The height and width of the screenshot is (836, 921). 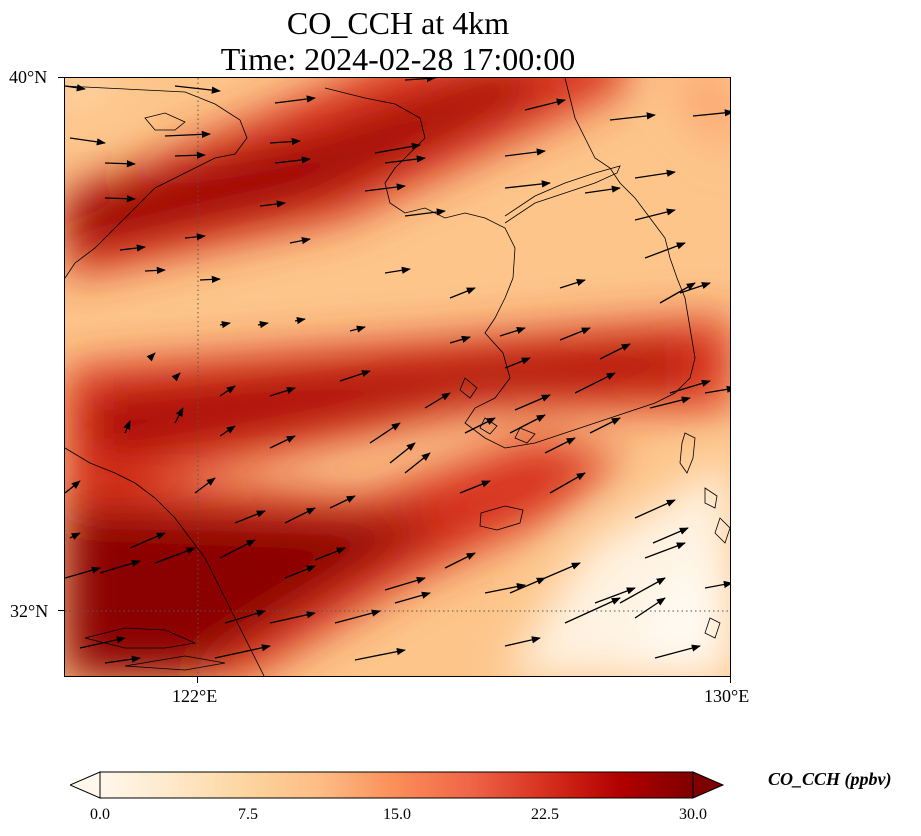 What do you see at coordinates (61, 610) in the screenshot?
I see `y-tick-mark-32n` at bounding box center [61, 610].